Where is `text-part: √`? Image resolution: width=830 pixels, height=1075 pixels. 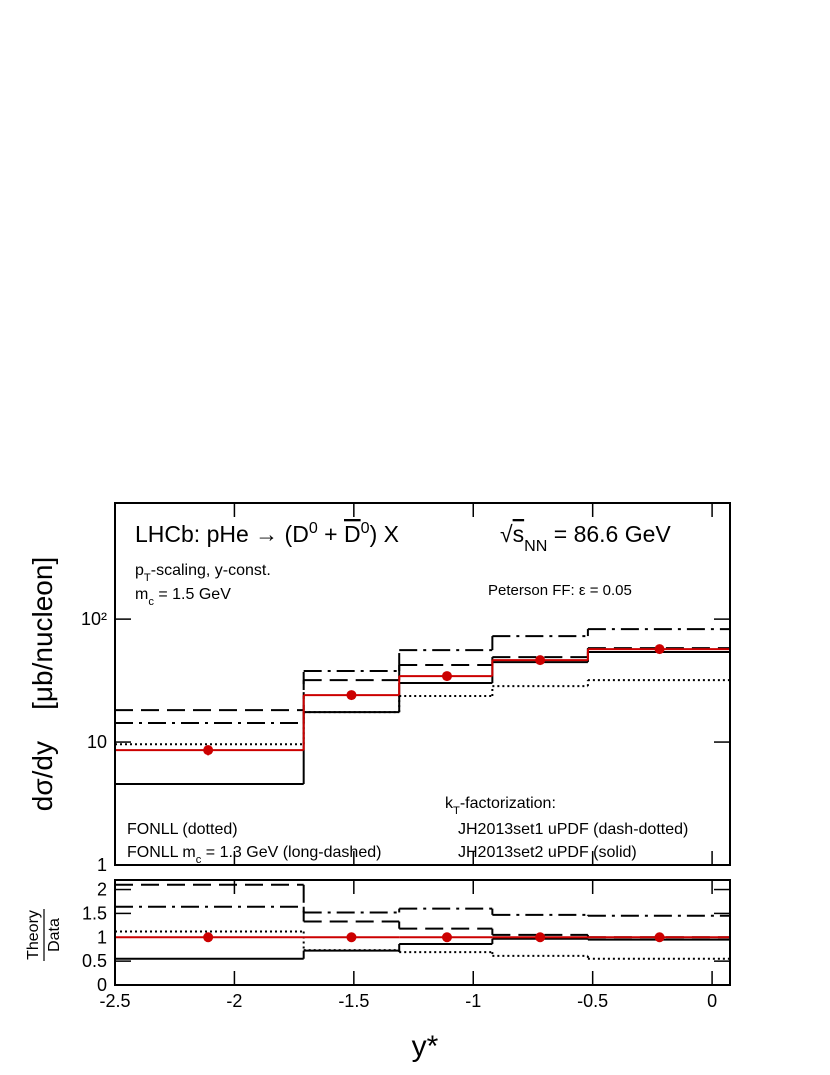
text-part: √ is located at coordinates (506, 534).